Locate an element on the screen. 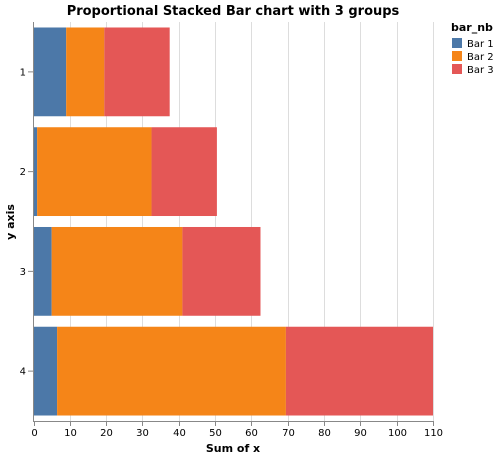 The width and height of the screenshot is (498, 459). y-tick-label: 1 is located at coordinates (23, 72).